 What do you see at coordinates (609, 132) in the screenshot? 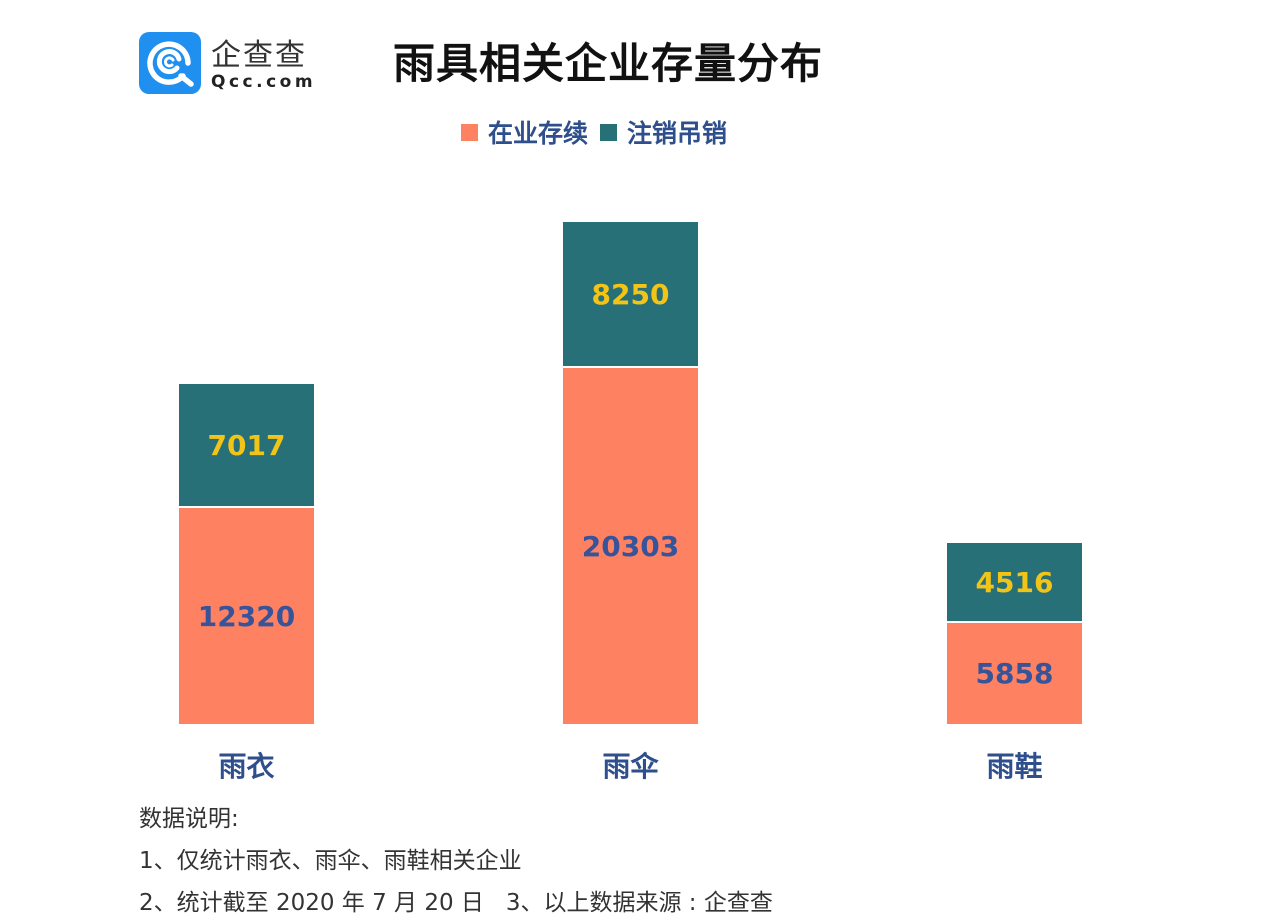
I see `legend-swatch-cancelled` at bounding box center [609, 132].